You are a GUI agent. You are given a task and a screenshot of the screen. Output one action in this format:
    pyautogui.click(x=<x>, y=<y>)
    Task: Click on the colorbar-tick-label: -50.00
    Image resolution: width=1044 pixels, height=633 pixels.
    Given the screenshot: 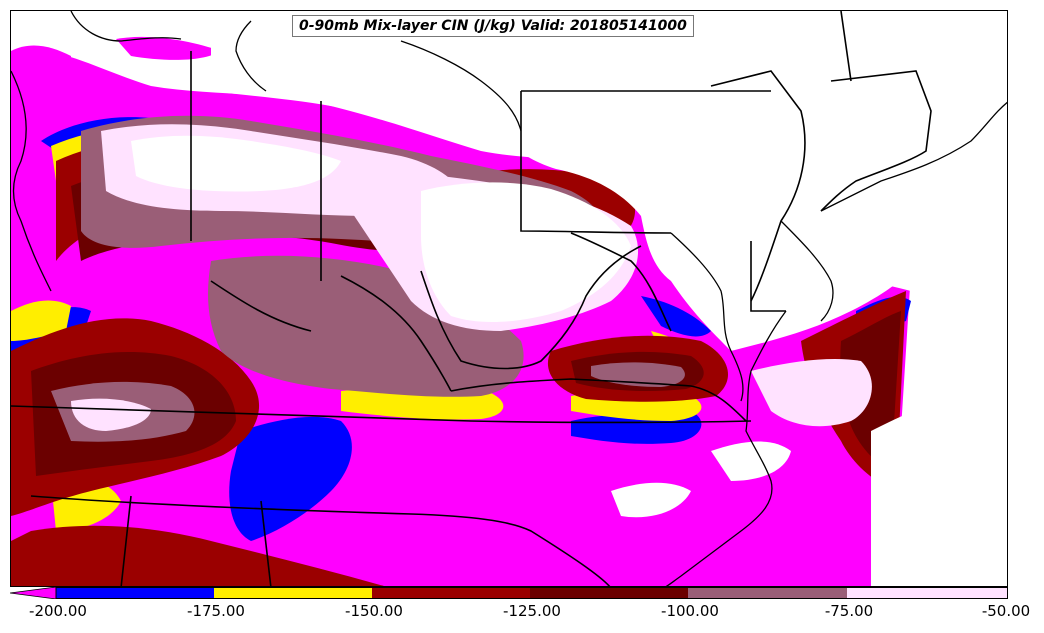 What is the action you would take?
    pyautogui.click(x=1006, y=611)
    